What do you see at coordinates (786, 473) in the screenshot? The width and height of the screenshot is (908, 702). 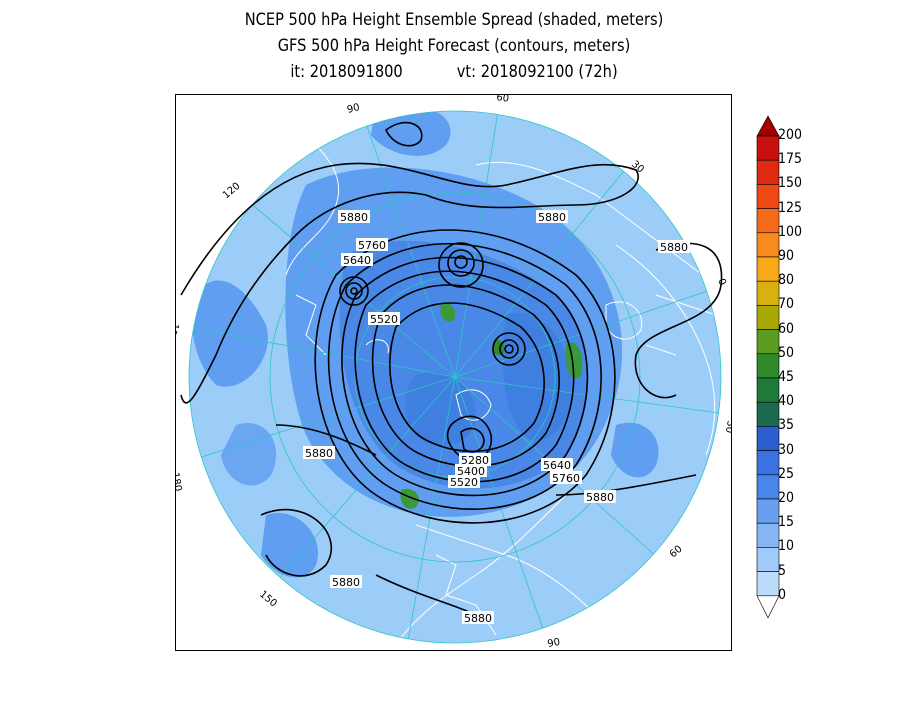 I see `colorbar-tick-label: 25` at bounding box center [786, 473].